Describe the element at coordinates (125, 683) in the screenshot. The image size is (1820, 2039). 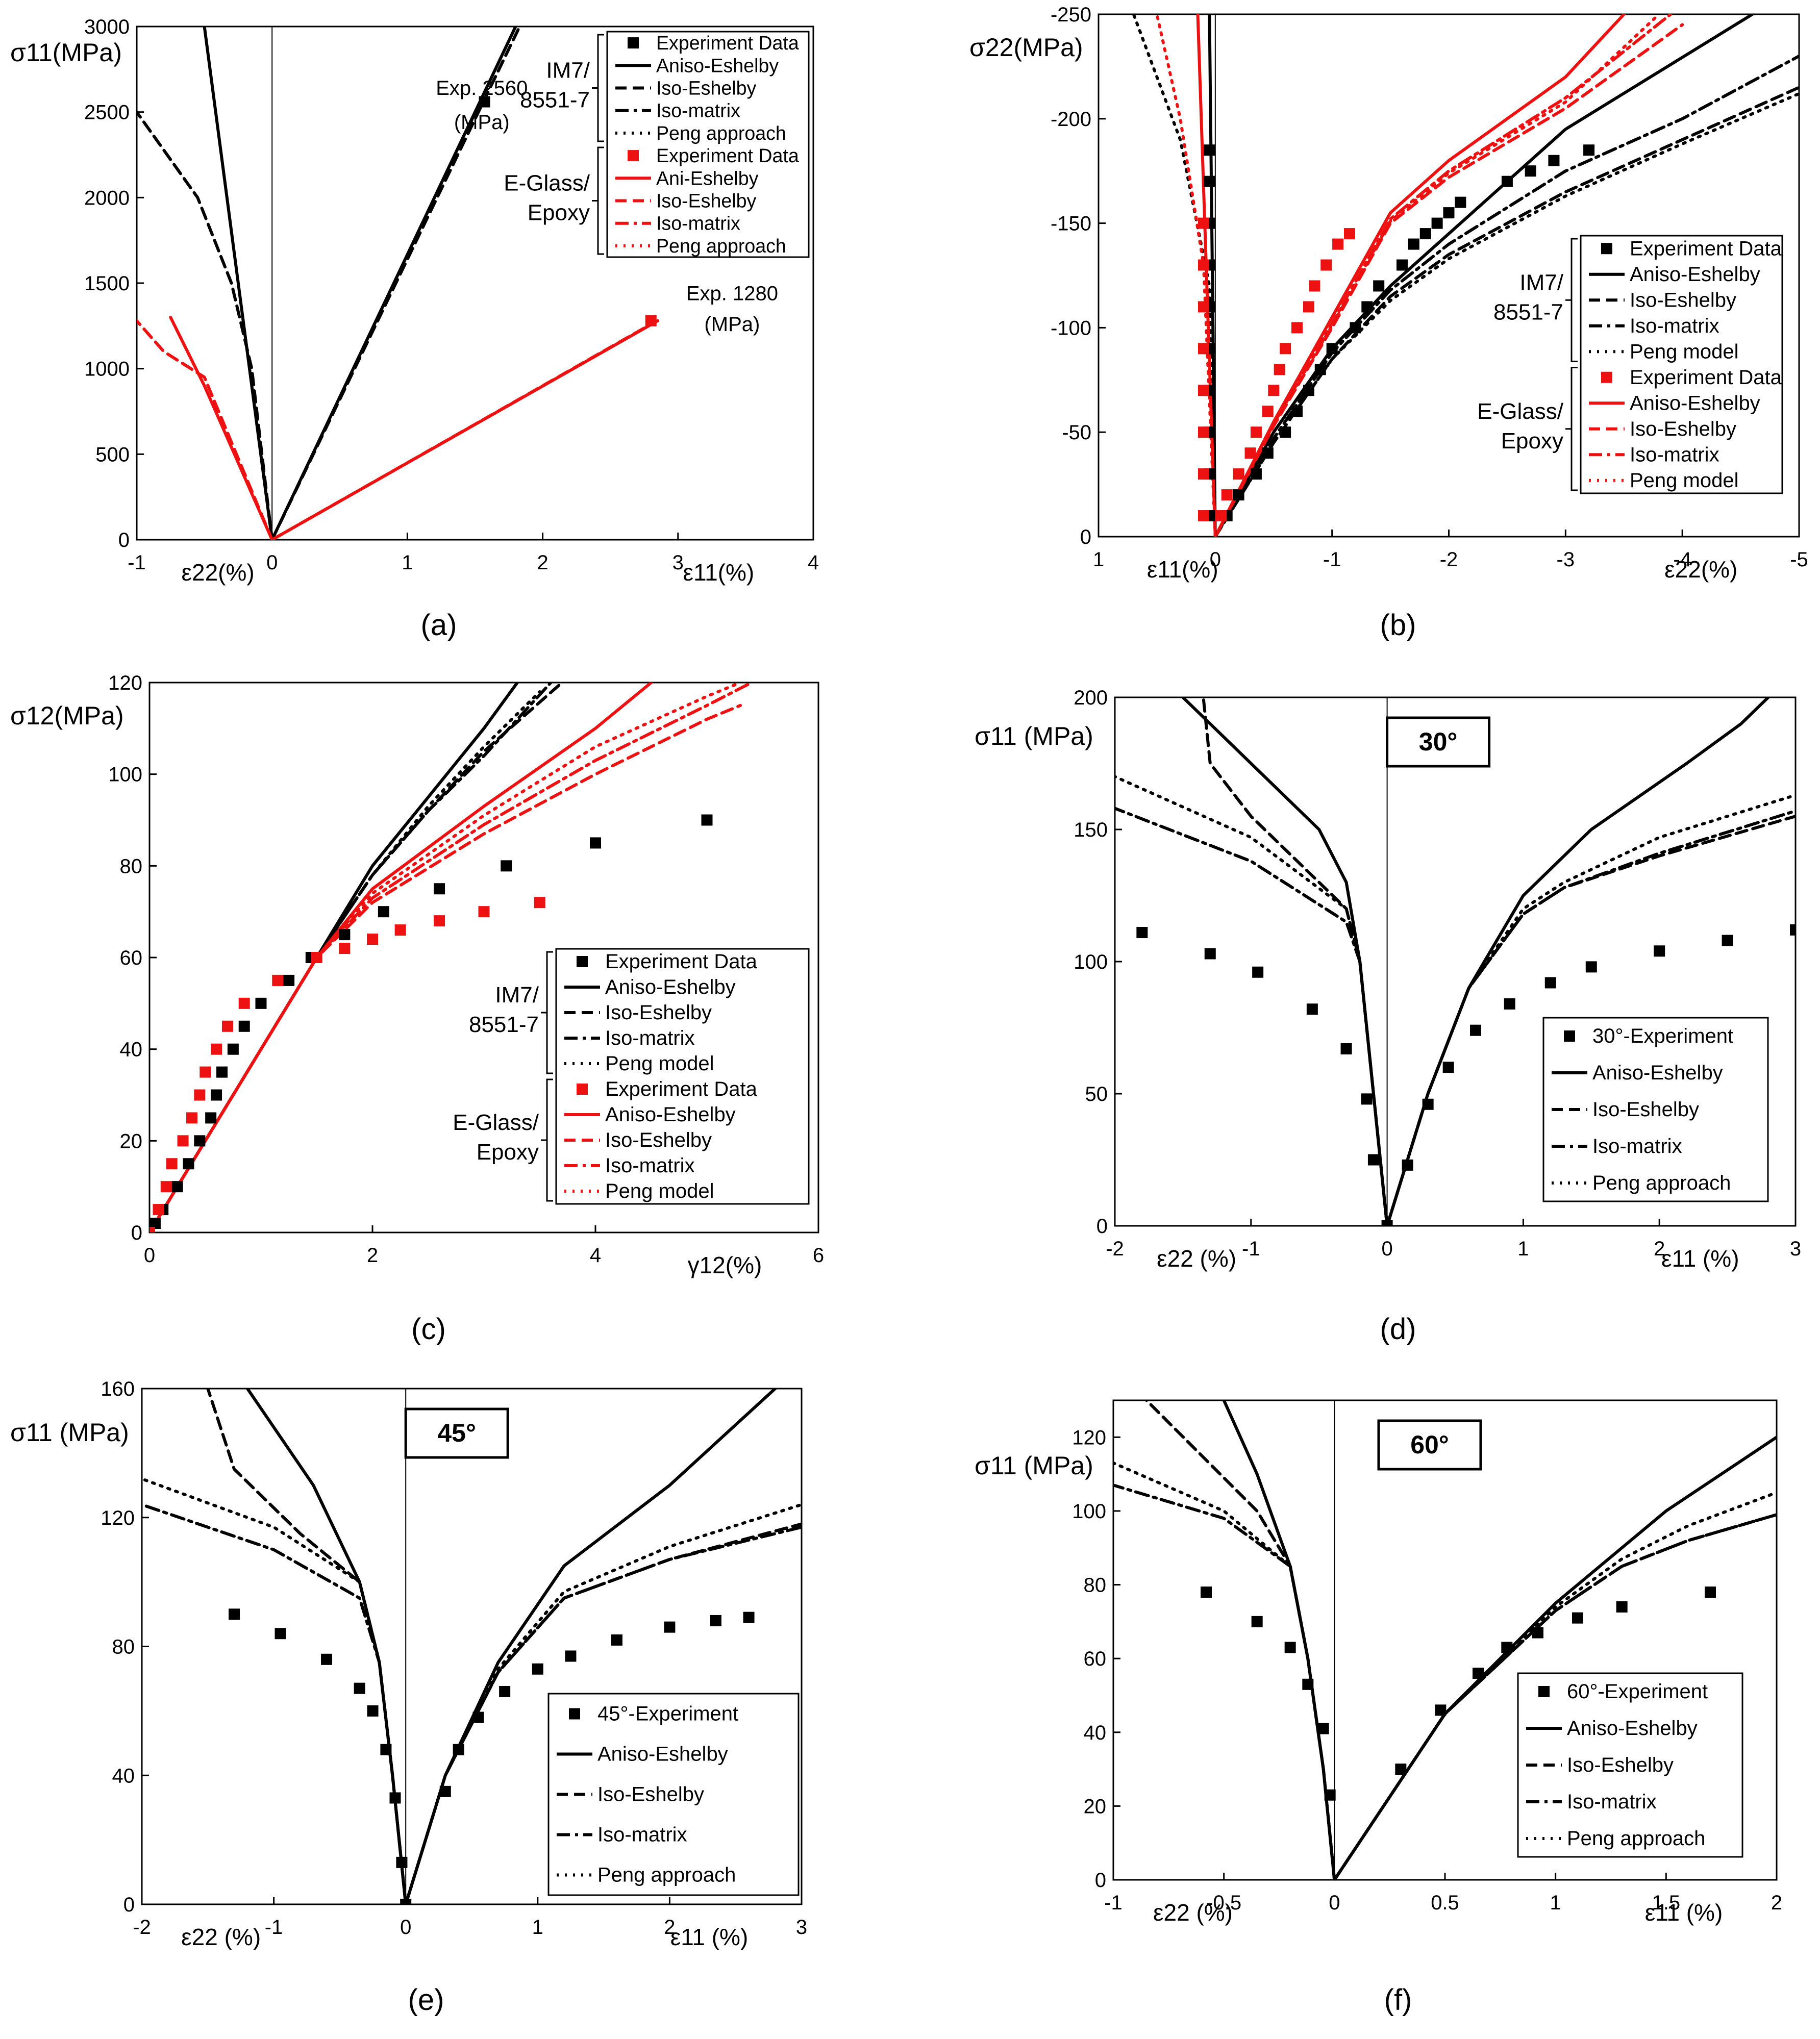
I see `y-tick-label: 120` at that location.